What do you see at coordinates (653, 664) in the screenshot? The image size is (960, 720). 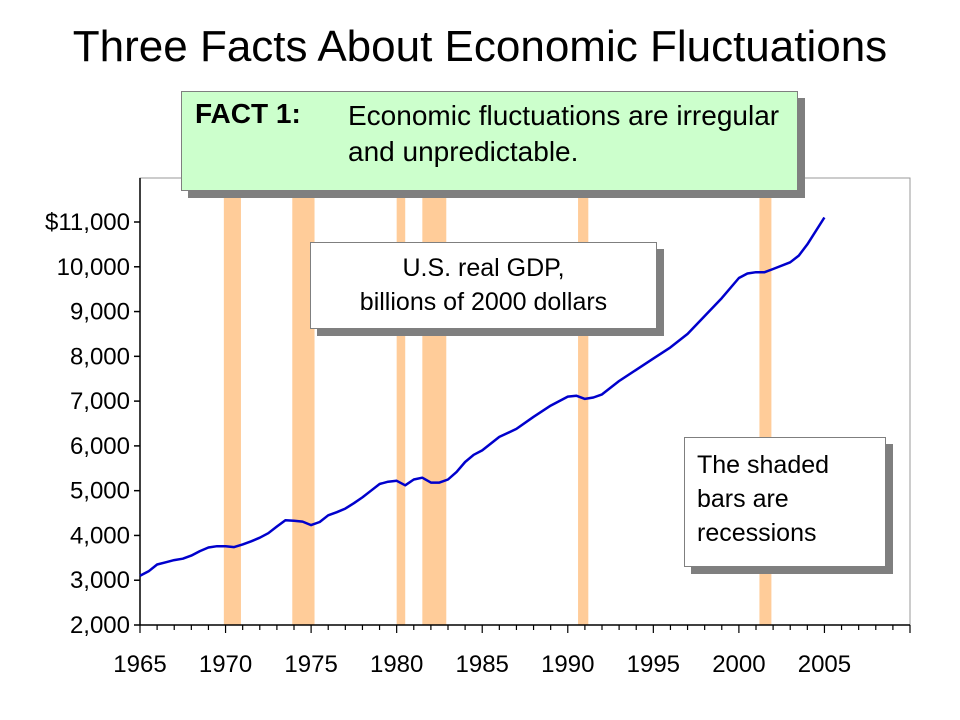 I see `x-tick-label: 1995` at bounding box center [653, 664].